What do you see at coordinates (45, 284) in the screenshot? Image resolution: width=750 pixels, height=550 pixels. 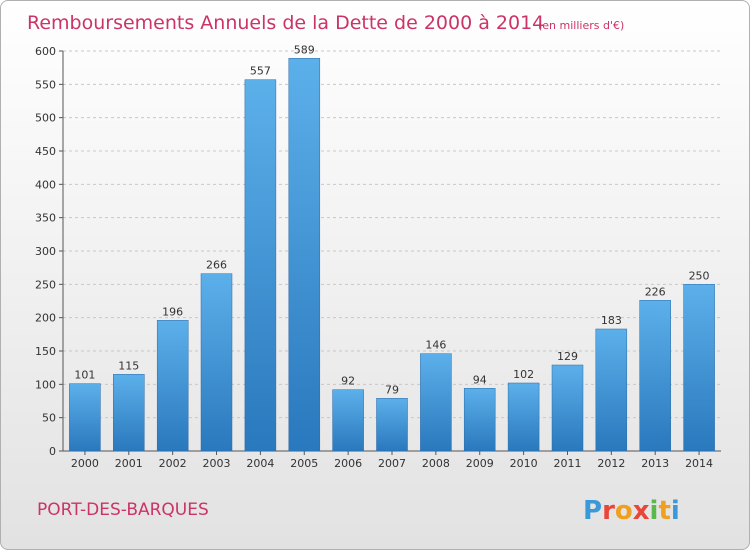 I see `y-tick-label: 250` at bounding box center [45, 284].